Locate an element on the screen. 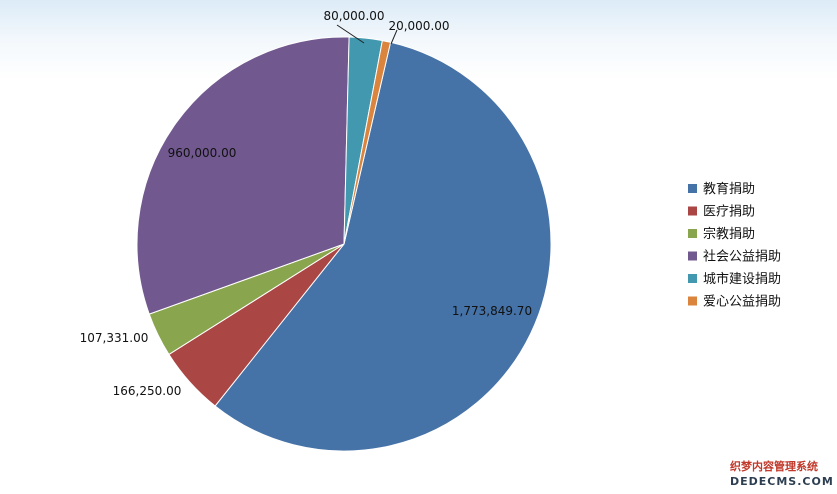 The height and width of the screenshot is (494, 837). legend-label-3: 宗教捐助 is located at coordinates (729, 234).